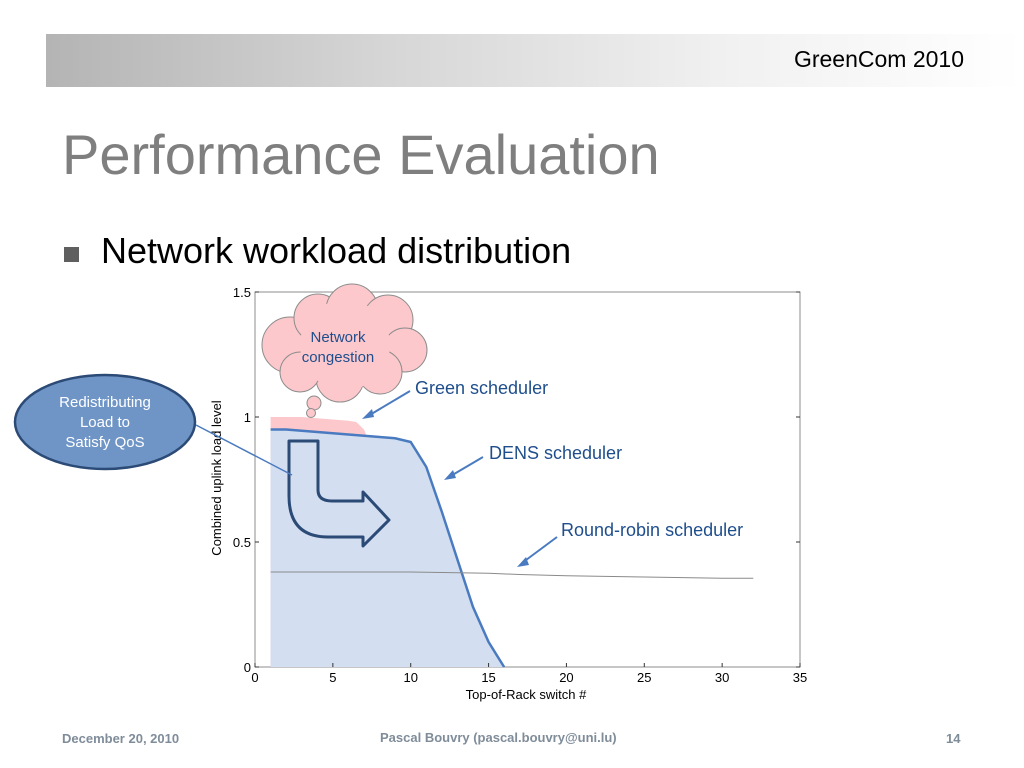  What do you see at coordinates (410, 677) in the screenshot?
I see `x-tick-label: 10` at bounding box center [410, 677].